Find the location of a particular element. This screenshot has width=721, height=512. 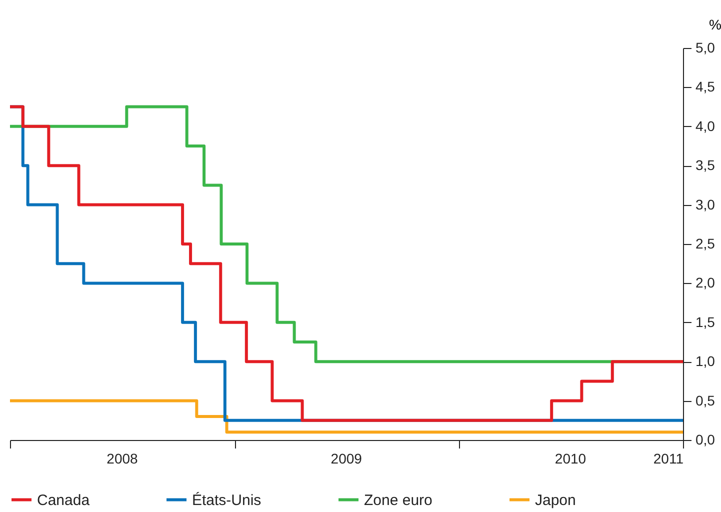

y-tick-label: 2,5 is located at coordinates (706, 244).